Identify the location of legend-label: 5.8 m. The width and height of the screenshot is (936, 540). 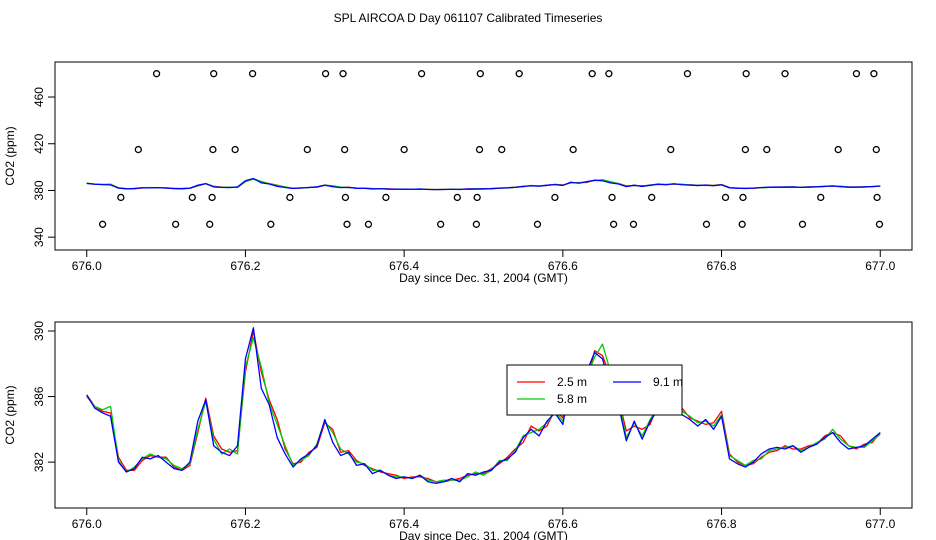
(572, 399).